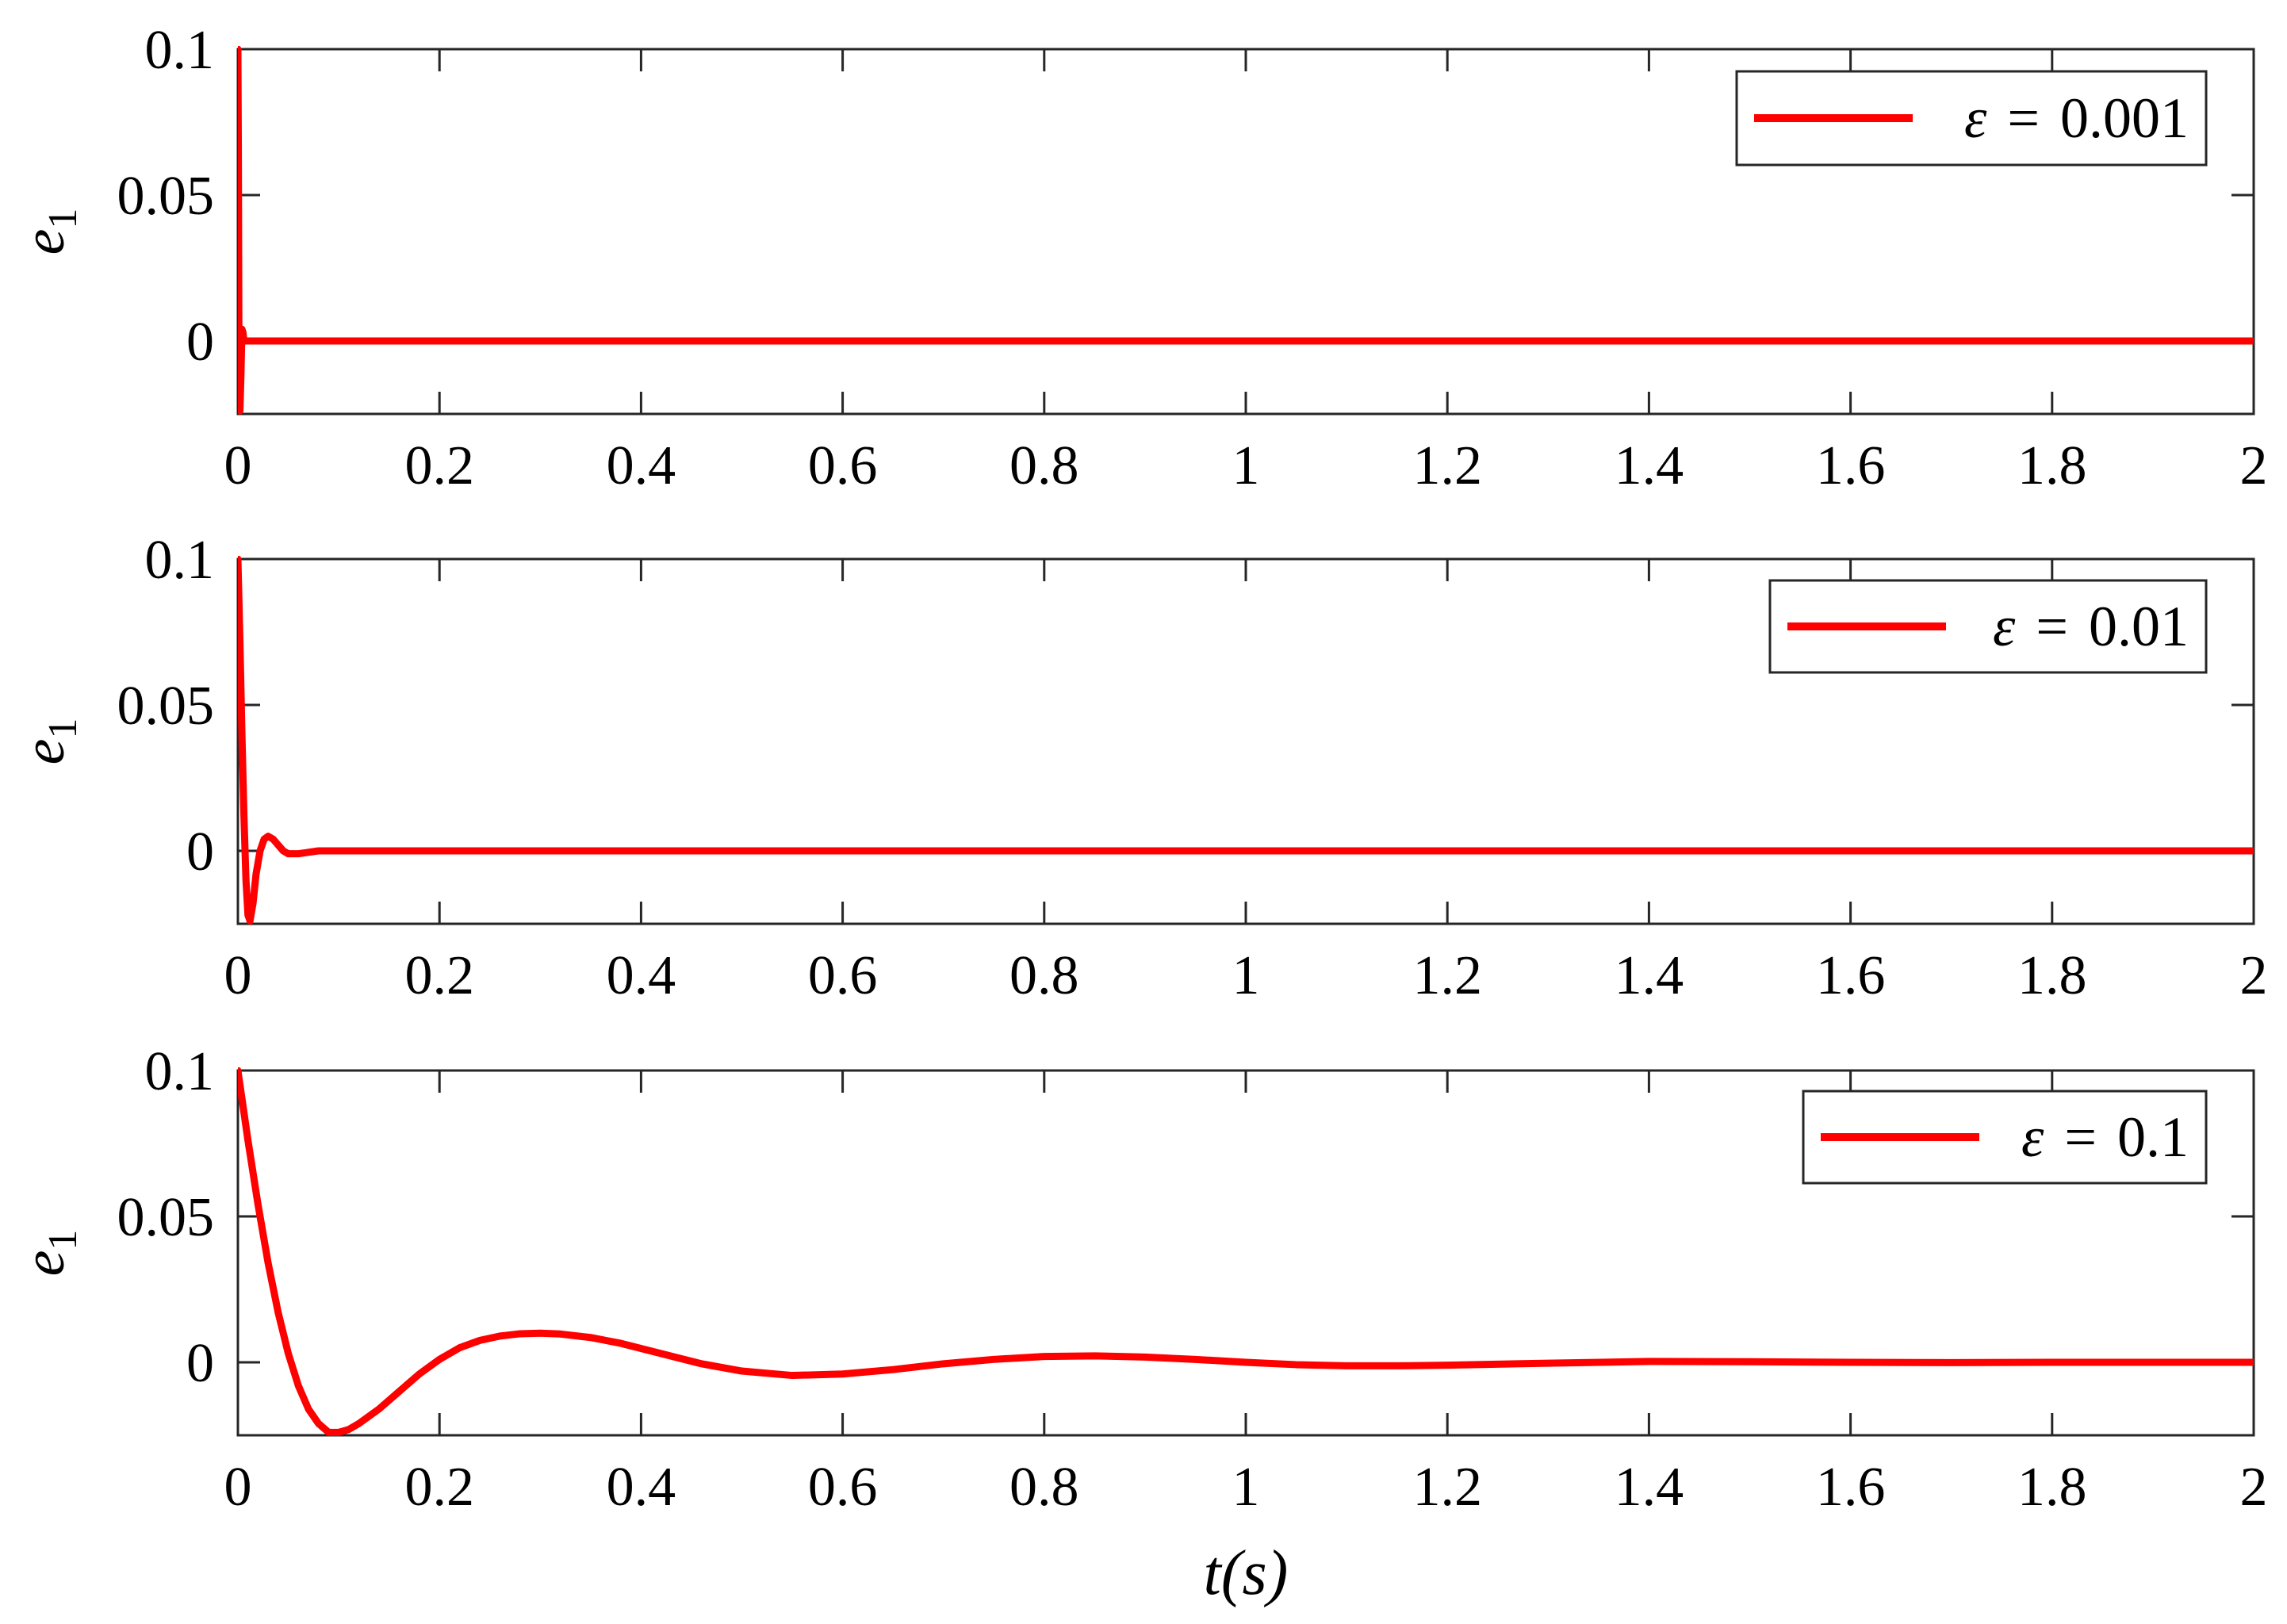  I want to click on legend-label: ε = 0.01, so click(2091, 626).